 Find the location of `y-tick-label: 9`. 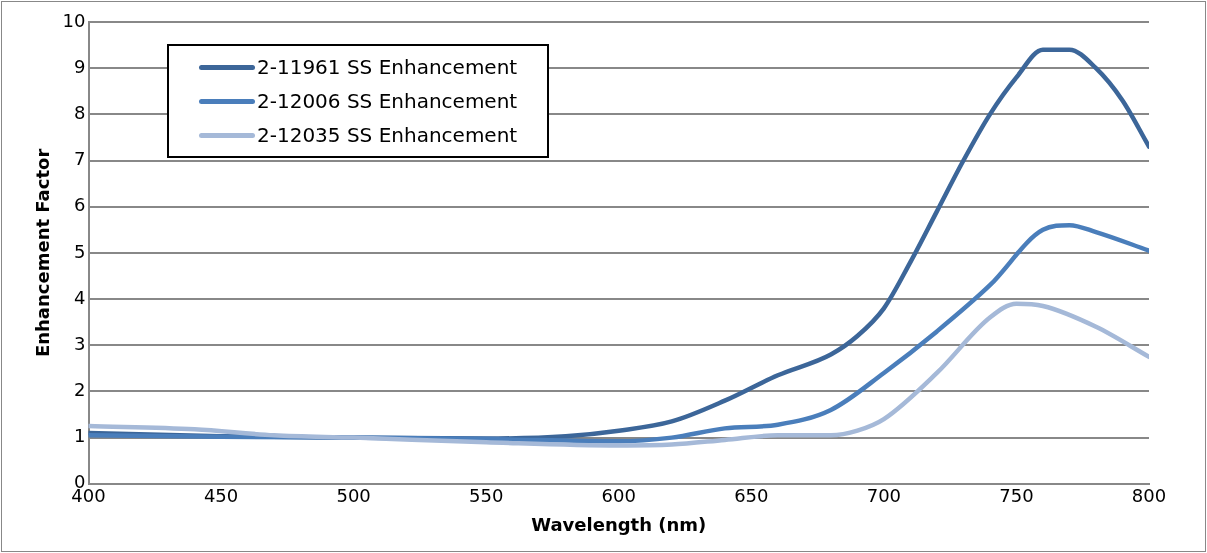

y-tick-label: 9 is located at coordinates (80, 66).